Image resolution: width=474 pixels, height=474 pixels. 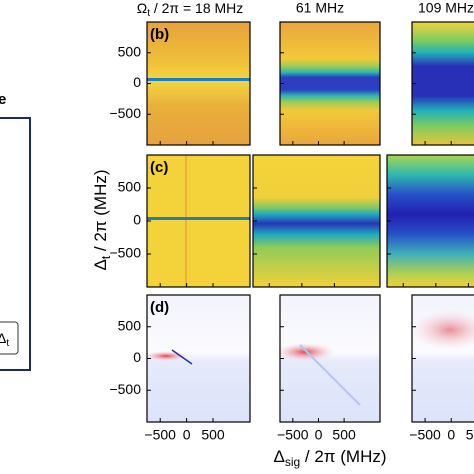 What do you see at coordinates (4, 339) in the screenshot?
I see `diagram-box-label: Δt` at bounding box center [4, 339].